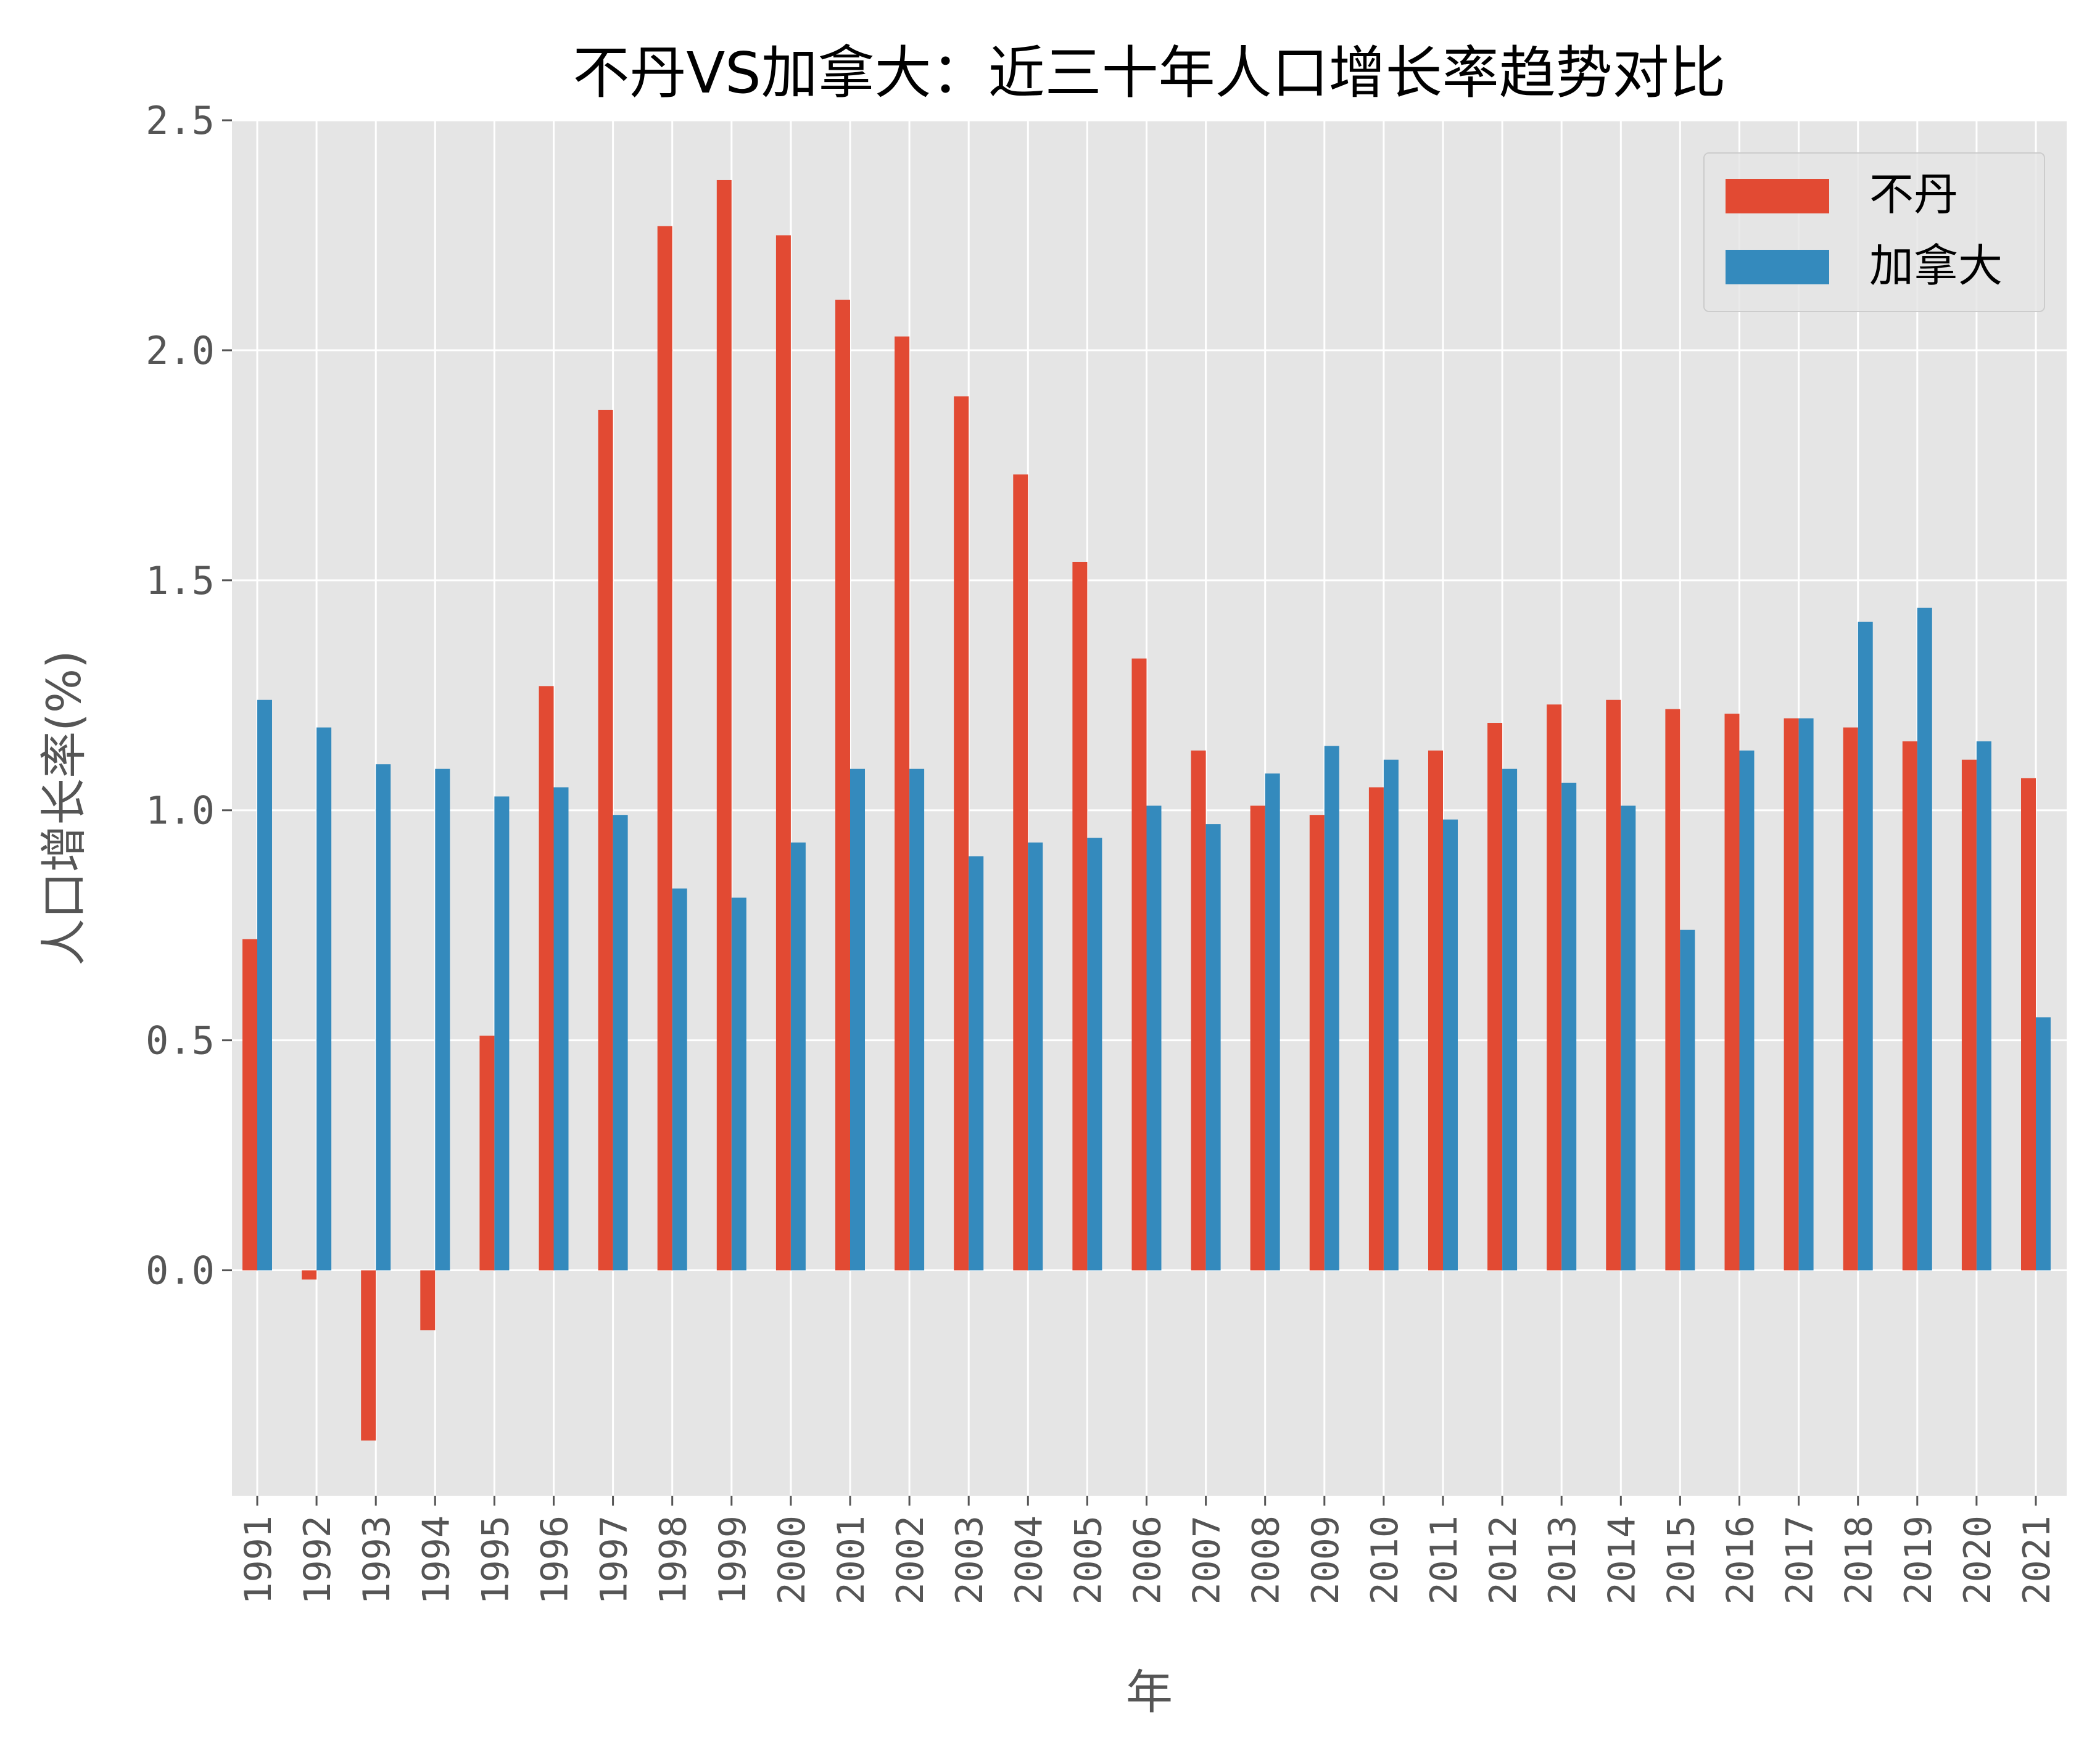 This screenshot has width=2100, height=1748. What do you see at coordinates (1391, 1015) in the screenshot?
I see `bar-canada-2010` at bounding box center [1391, 1015].